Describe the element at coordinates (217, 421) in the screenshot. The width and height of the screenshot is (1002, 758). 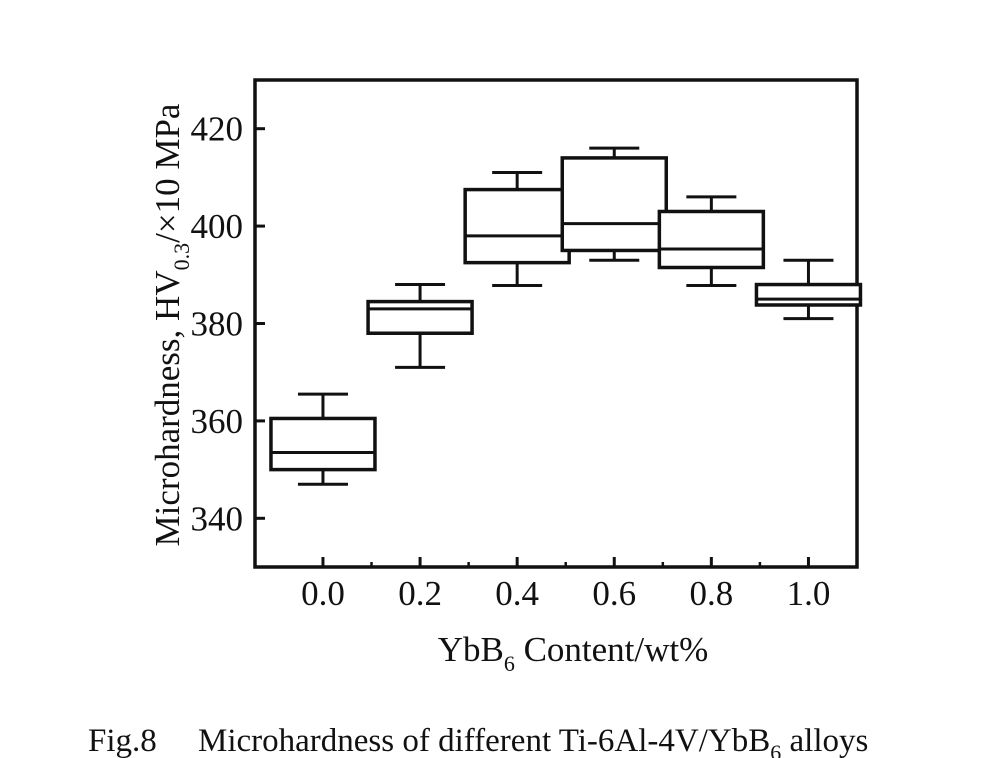
I see `y-tick-label: 360` at that location.